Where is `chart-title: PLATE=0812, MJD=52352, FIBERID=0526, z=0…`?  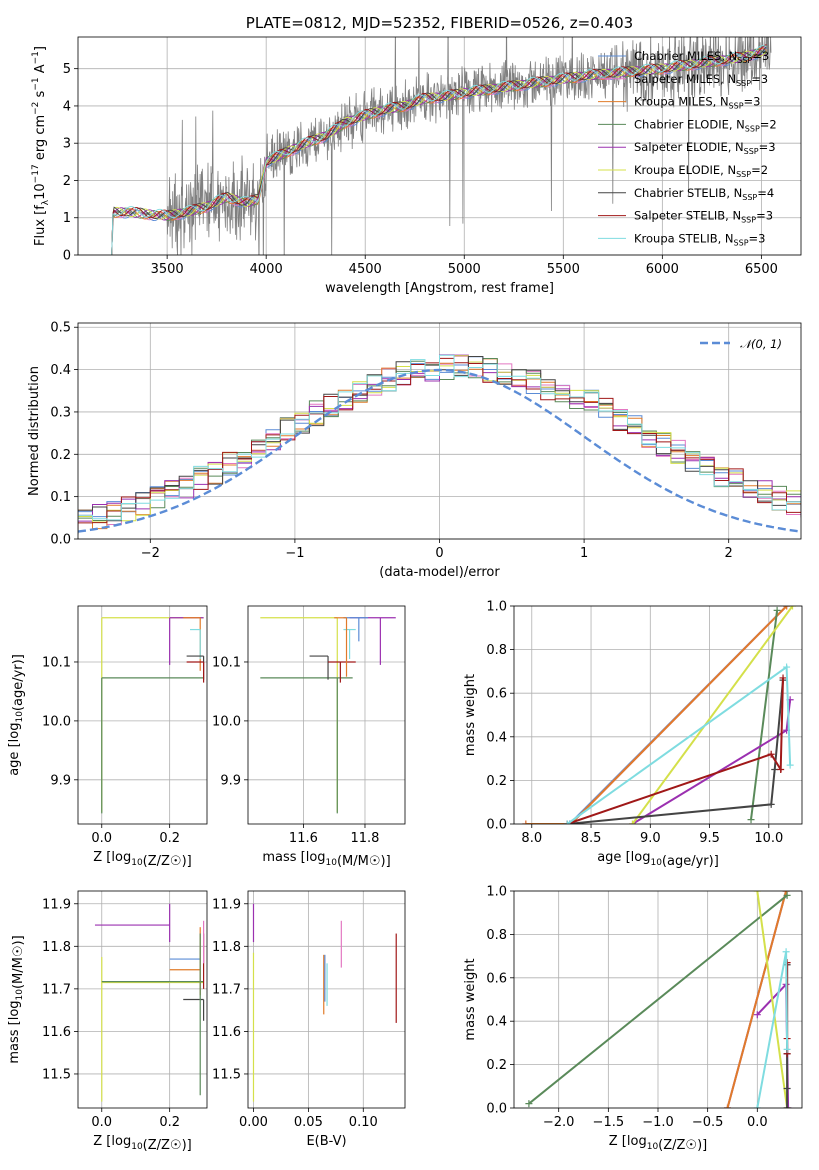
chart-title: PLATE=0812, MJD=52352, FIBERID=0526, z=0… is located at coordinates (439, 23).